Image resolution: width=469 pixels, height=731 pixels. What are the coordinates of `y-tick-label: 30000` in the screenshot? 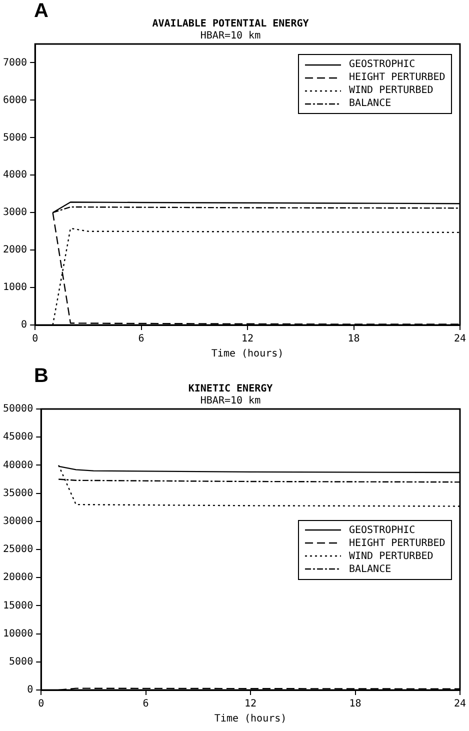 It's located at (18, 521).